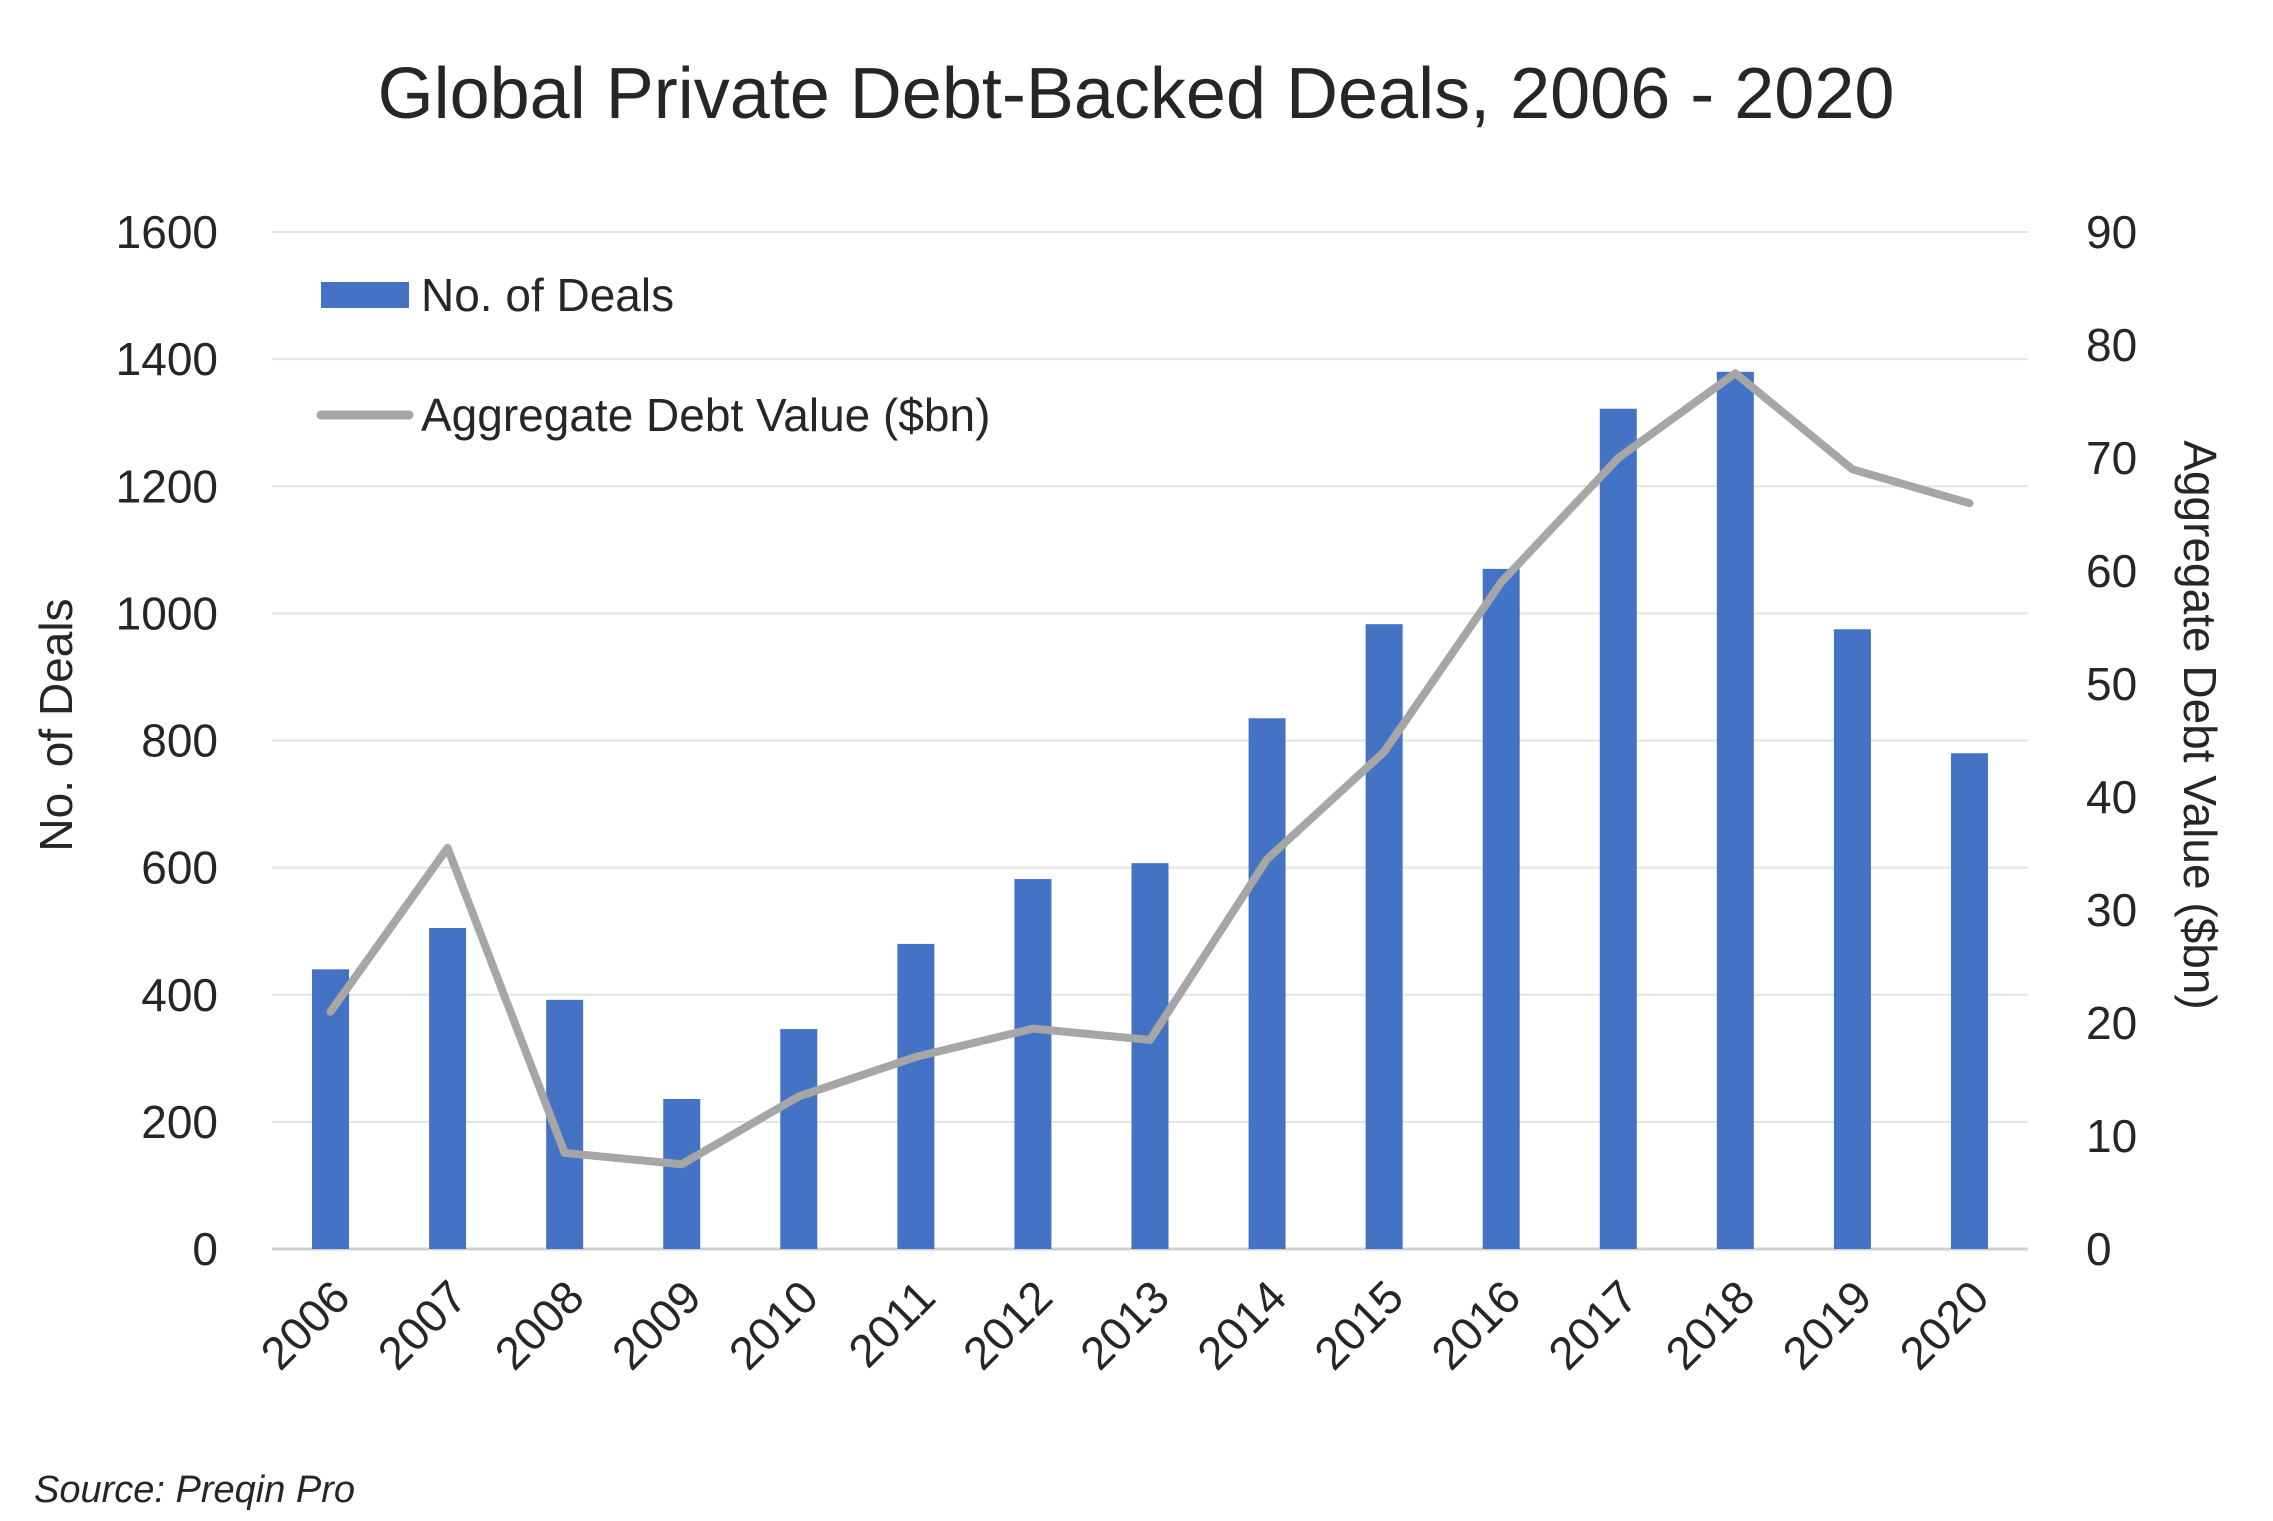  What do you see at coordinates (1033, 1064) in the screenshot?
I see `bar-2012` at bounding box center [1033, 1064].